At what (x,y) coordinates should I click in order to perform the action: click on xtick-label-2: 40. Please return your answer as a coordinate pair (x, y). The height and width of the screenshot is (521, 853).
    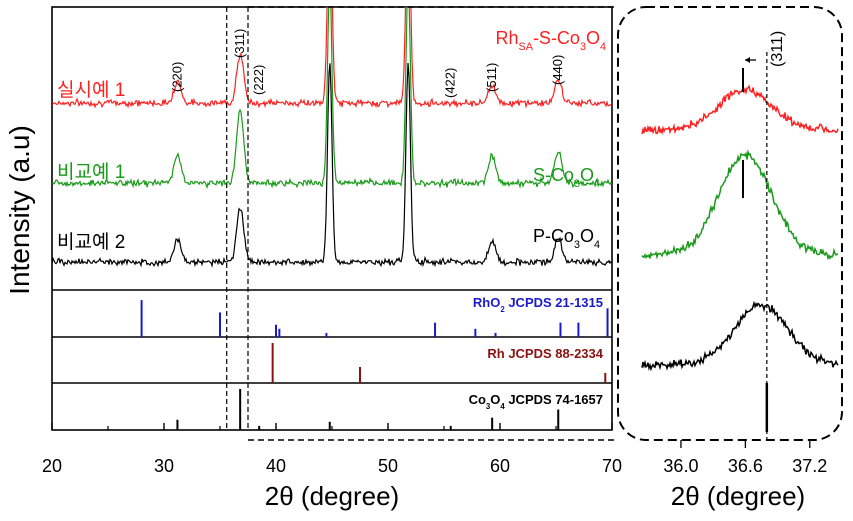
    Looking at the image, I should click on (276, 466).